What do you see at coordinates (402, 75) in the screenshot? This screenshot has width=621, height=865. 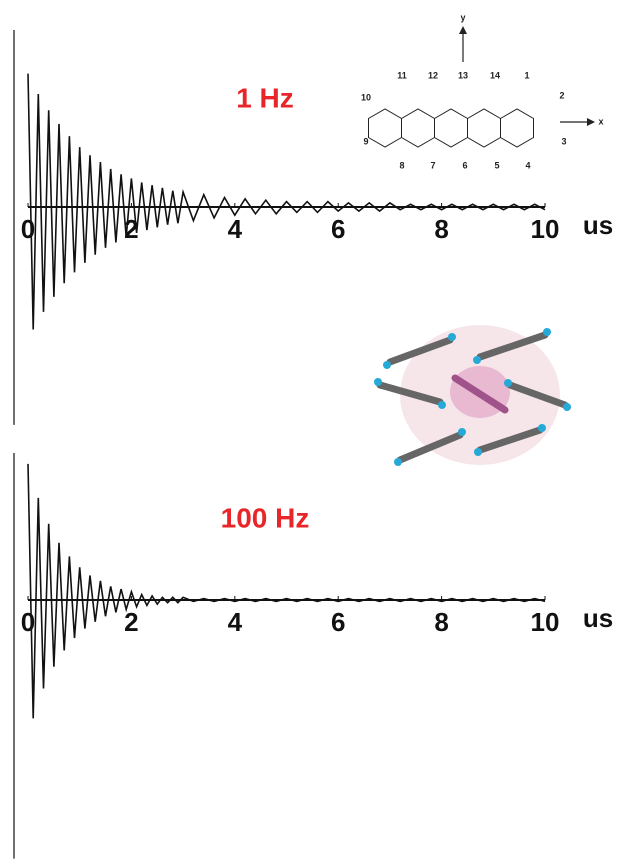 I see `position-label: 11` at bounding box center [402, 75].